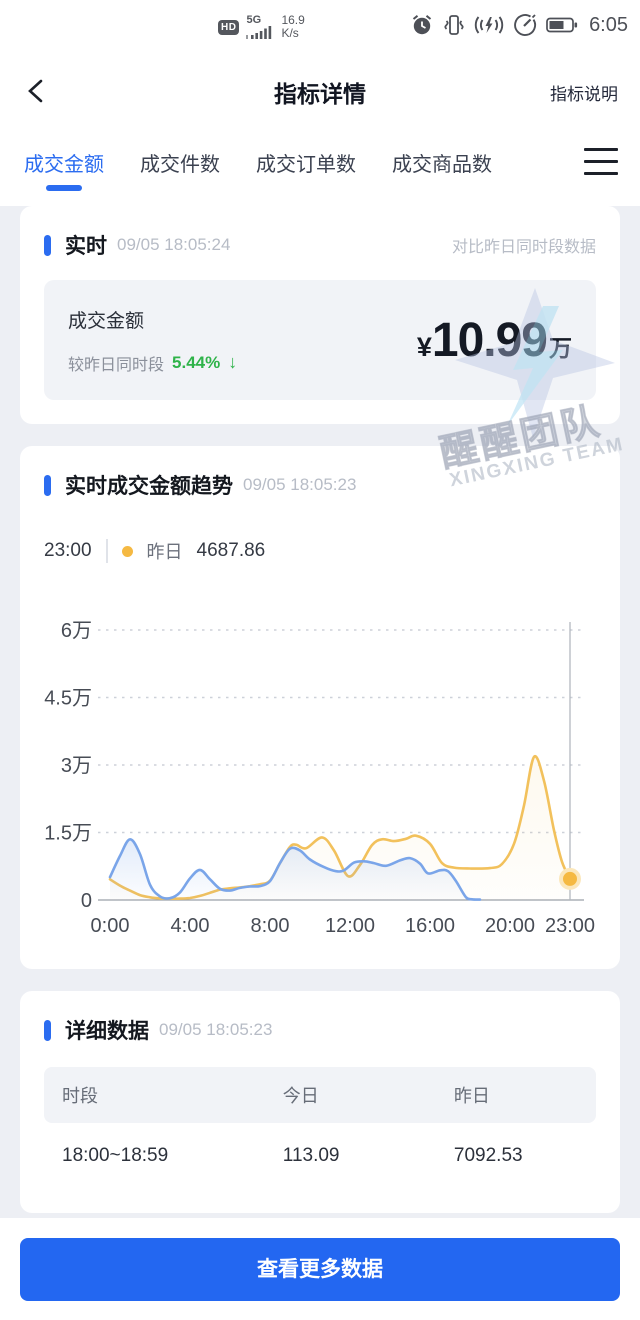 Image resolution: width=640 pixels, height=1320 pixels. I want to click on compare-note: 对比昨日同时段数据, so click(523, 247).